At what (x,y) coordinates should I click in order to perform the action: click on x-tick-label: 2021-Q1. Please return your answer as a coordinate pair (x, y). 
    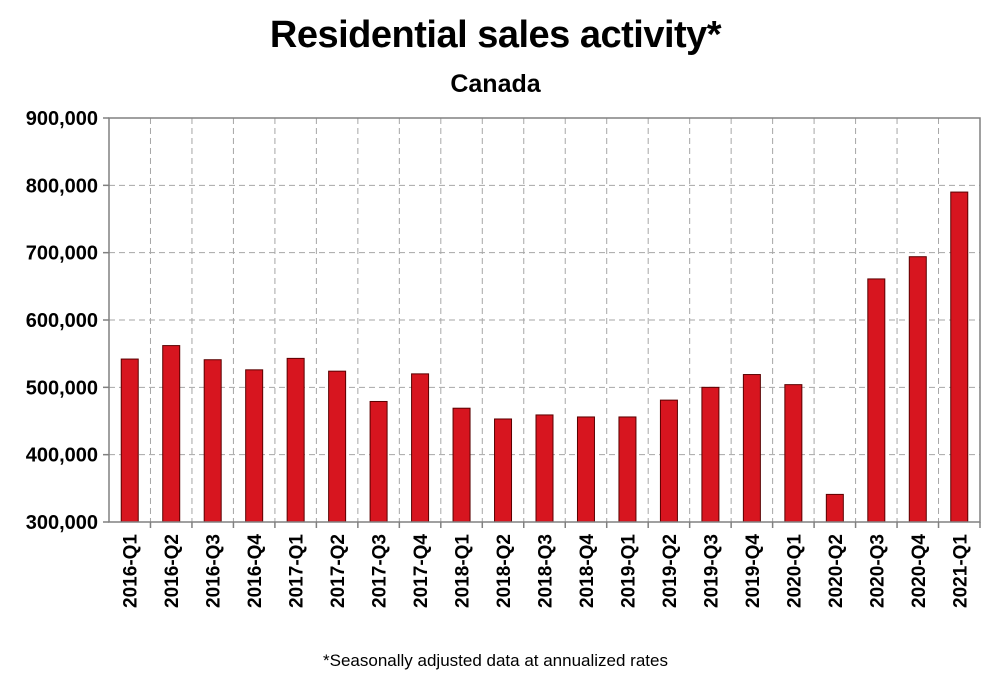
    Looking at the image, I should click on (960, 571).